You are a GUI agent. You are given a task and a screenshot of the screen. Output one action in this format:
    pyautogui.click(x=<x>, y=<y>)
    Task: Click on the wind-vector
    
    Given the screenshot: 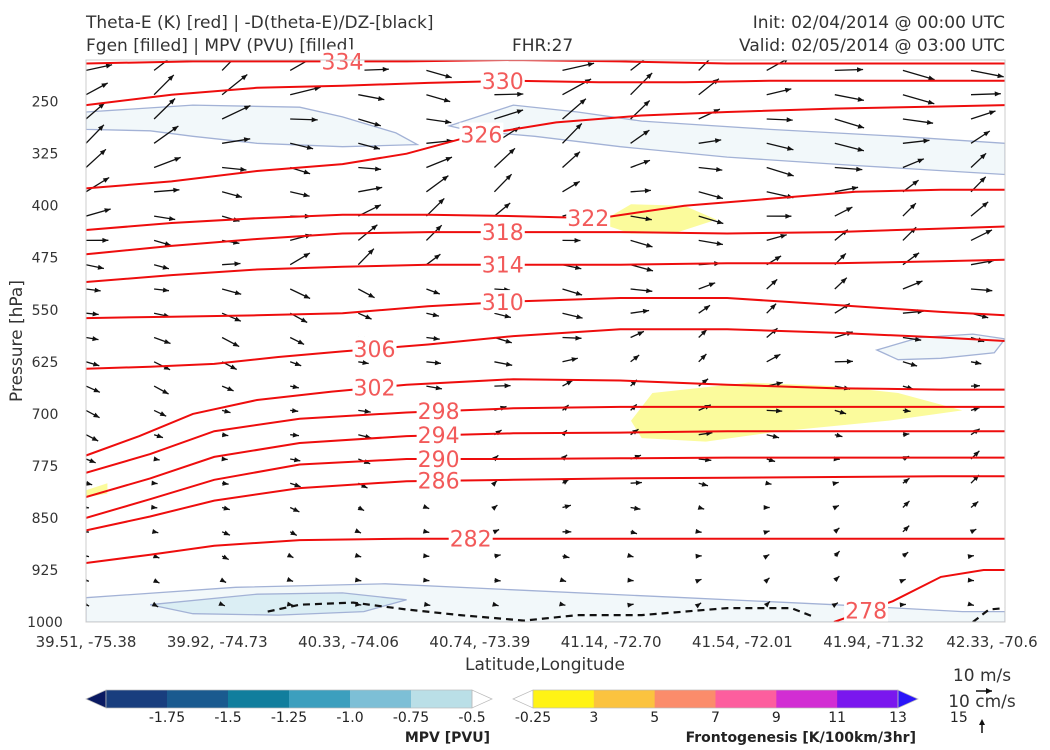 What is the action you would take?
    pyautogui.click(x=637, y=65)
    